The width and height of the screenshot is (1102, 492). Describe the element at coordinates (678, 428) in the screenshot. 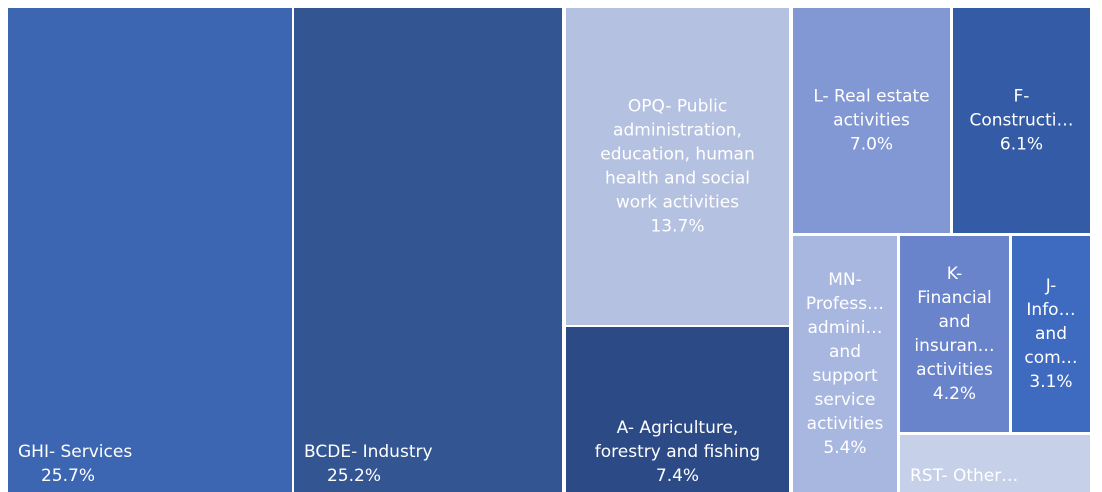

I see `treemap-label-a: A- Agriculture,` at that location.